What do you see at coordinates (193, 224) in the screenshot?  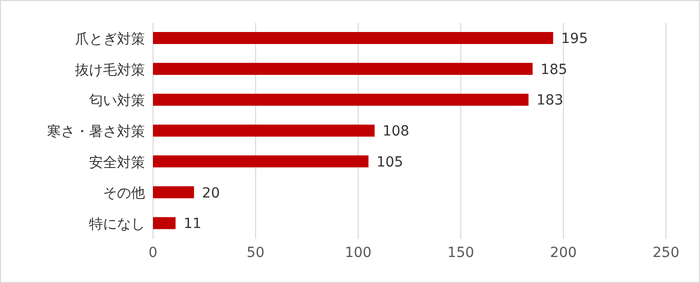 I see `data-label: 11` at bounding box center [193, 224].